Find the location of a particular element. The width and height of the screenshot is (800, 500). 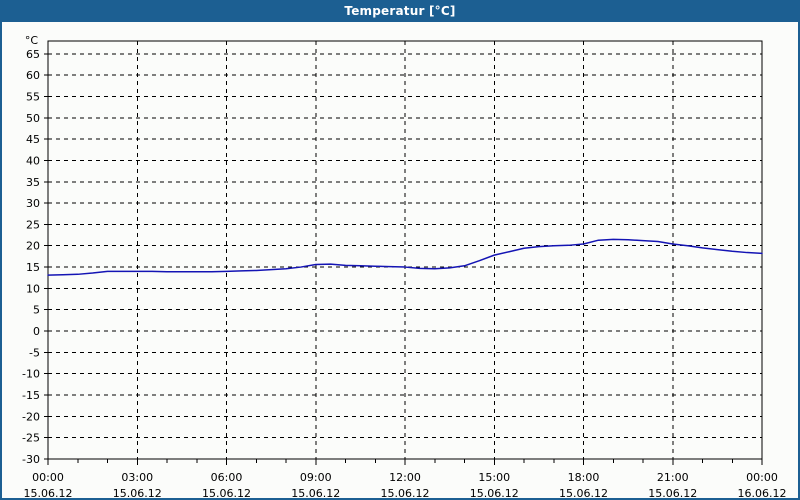

y-axis-tick-label: 0 is located at coordinates (36, 331).